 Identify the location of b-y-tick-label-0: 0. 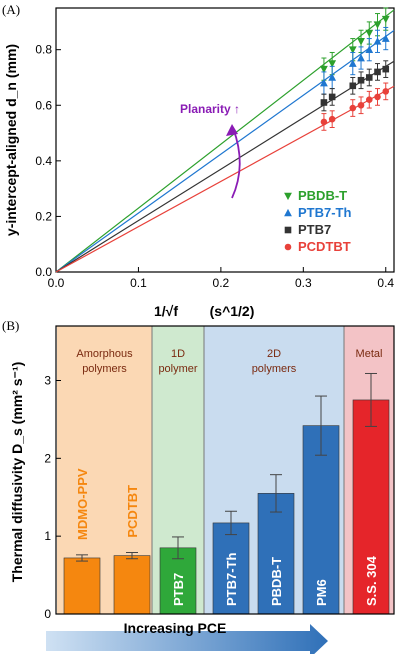
(47, 614).